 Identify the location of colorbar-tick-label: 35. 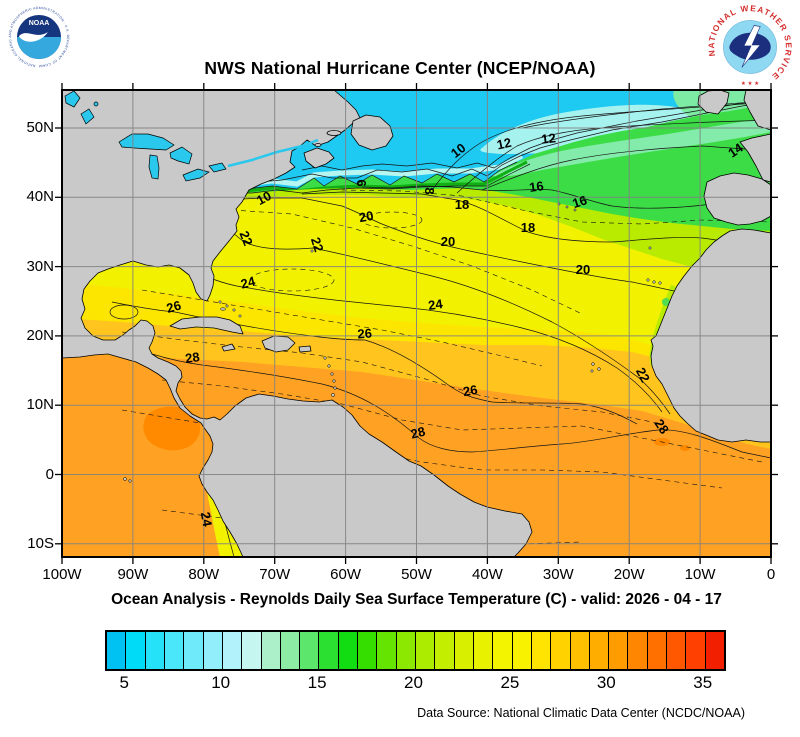
(703, 682).